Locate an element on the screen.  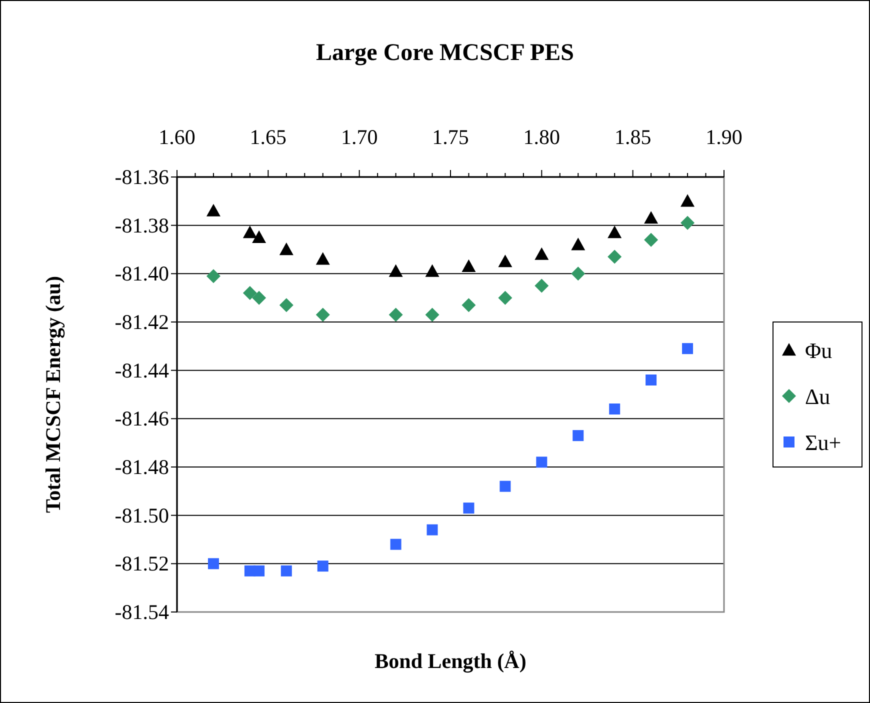
y-tick-label: -81.36 is located at coordinates (141, 177).